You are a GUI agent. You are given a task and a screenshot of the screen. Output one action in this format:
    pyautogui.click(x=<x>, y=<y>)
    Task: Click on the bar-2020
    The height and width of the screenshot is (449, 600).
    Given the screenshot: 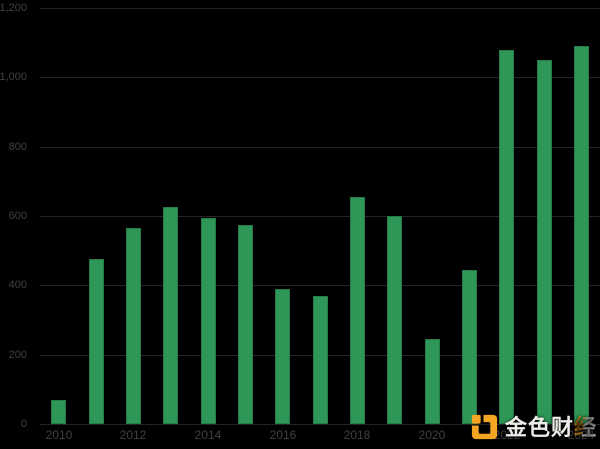 What is the action you would take?
    pyautogui.click(x=432, y=381)
    